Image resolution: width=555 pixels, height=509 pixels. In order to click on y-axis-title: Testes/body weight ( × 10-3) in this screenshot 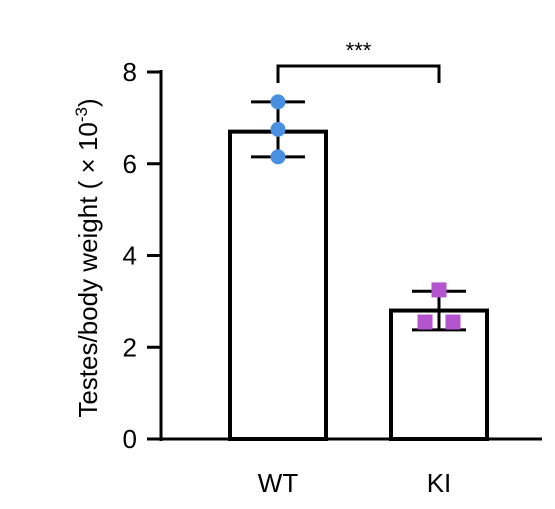, I will do `click(87, 257)`.